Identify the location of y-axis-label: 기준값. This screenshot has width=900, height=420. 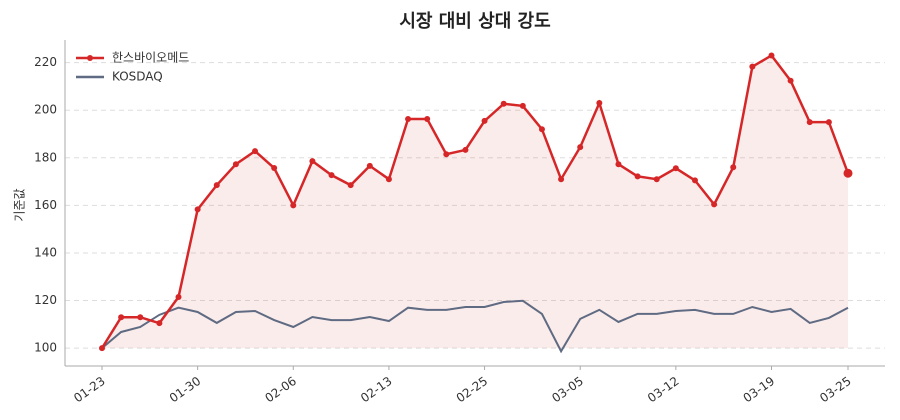
(20, 204).